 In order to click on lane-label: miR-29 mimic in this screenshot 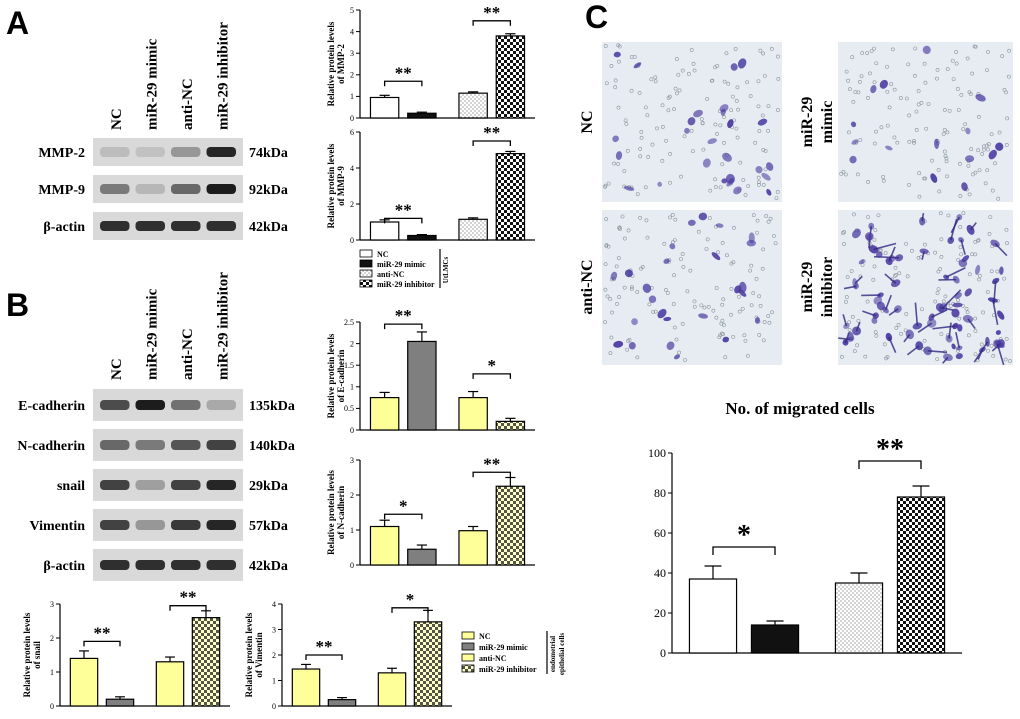, I will do `click(152, 334)`.